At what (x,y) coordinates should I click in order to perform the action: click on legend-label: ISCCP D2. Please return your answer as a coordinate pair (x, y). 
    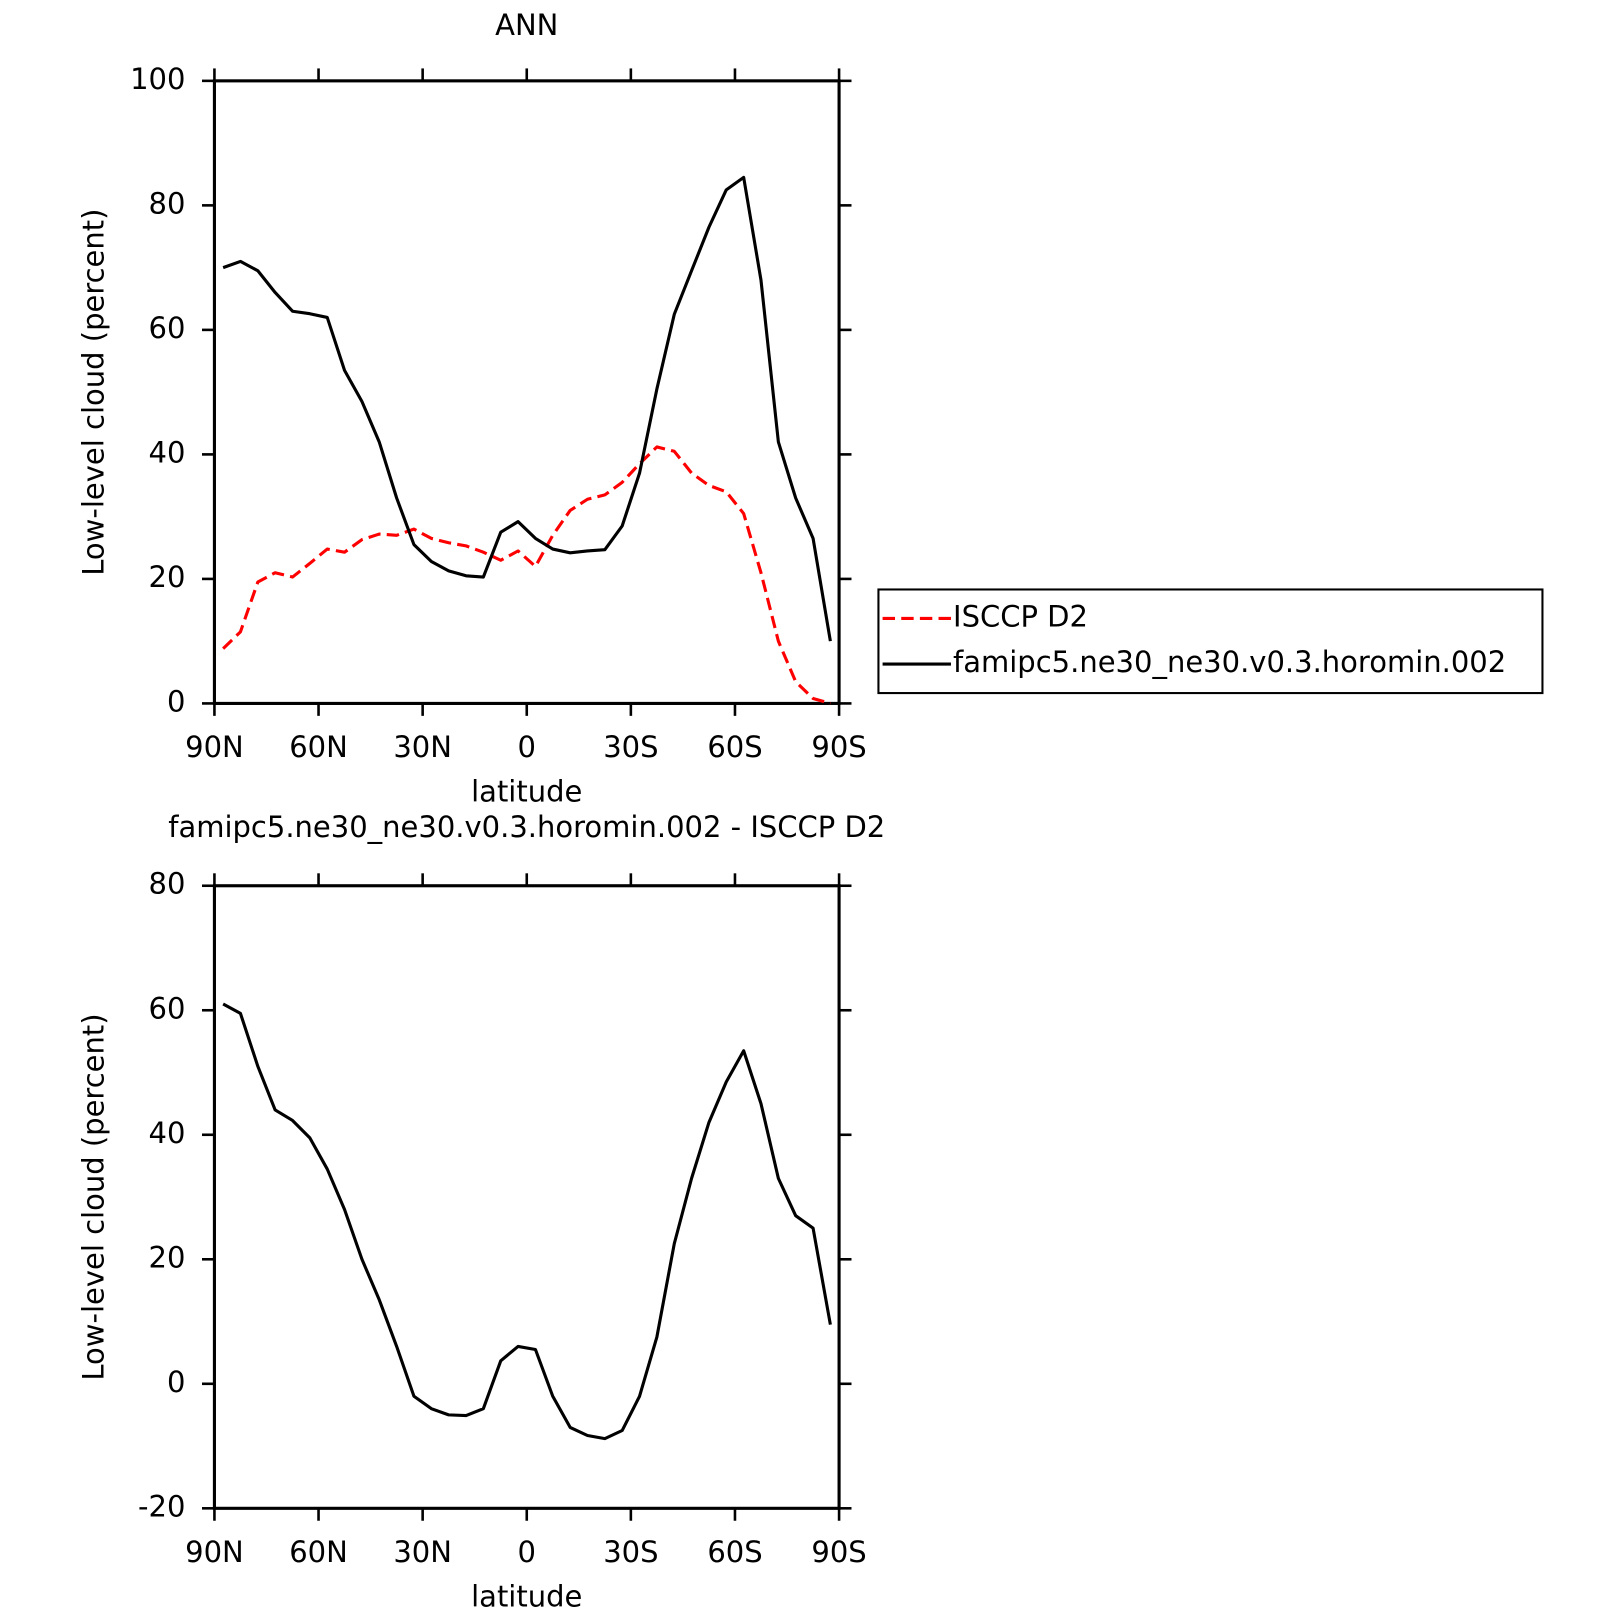
    Looking at the image, I should click on (1020, 616).